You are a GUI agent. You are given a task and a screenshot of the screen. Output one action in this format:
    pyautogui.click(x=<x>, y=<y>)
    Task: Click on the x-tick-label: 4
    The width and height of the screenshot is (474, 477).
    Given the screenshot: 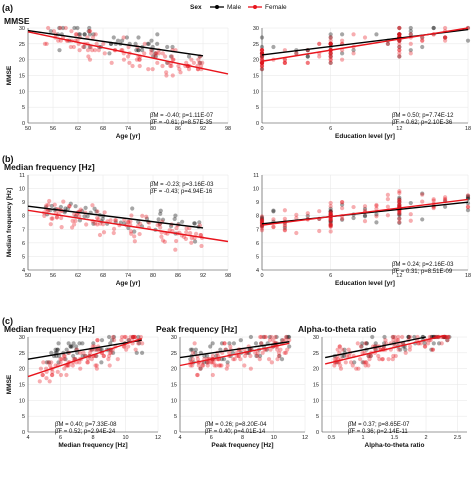 What is the action you would take?
    pyautogui.click(x=27, y=438)
    